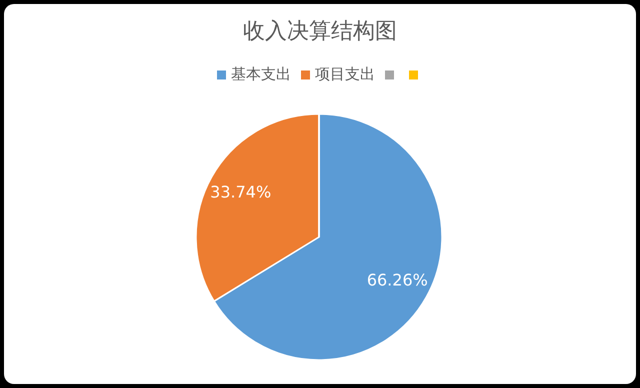 This screenshot has width=640, height=388. Describe the element at coordinates (397, 280) in the screenshot. I see `data-label: 66.26%` at that location.